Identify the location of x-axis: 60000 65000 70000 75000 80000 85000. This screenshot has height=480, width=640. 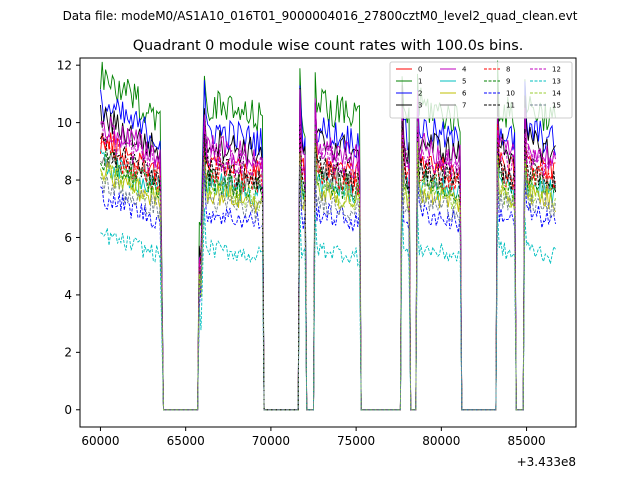
(313, 437).